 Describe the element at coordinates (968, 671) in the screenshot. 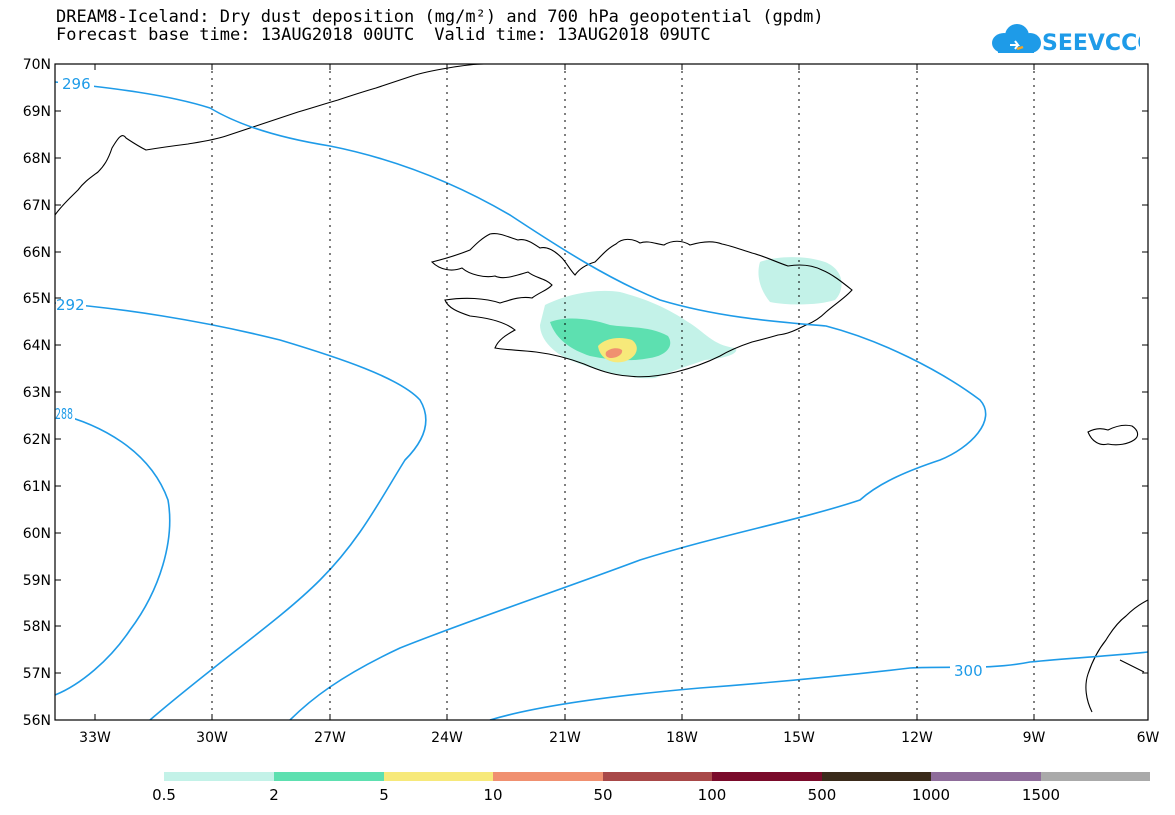

I see `contour-label-300: 300` at that location.